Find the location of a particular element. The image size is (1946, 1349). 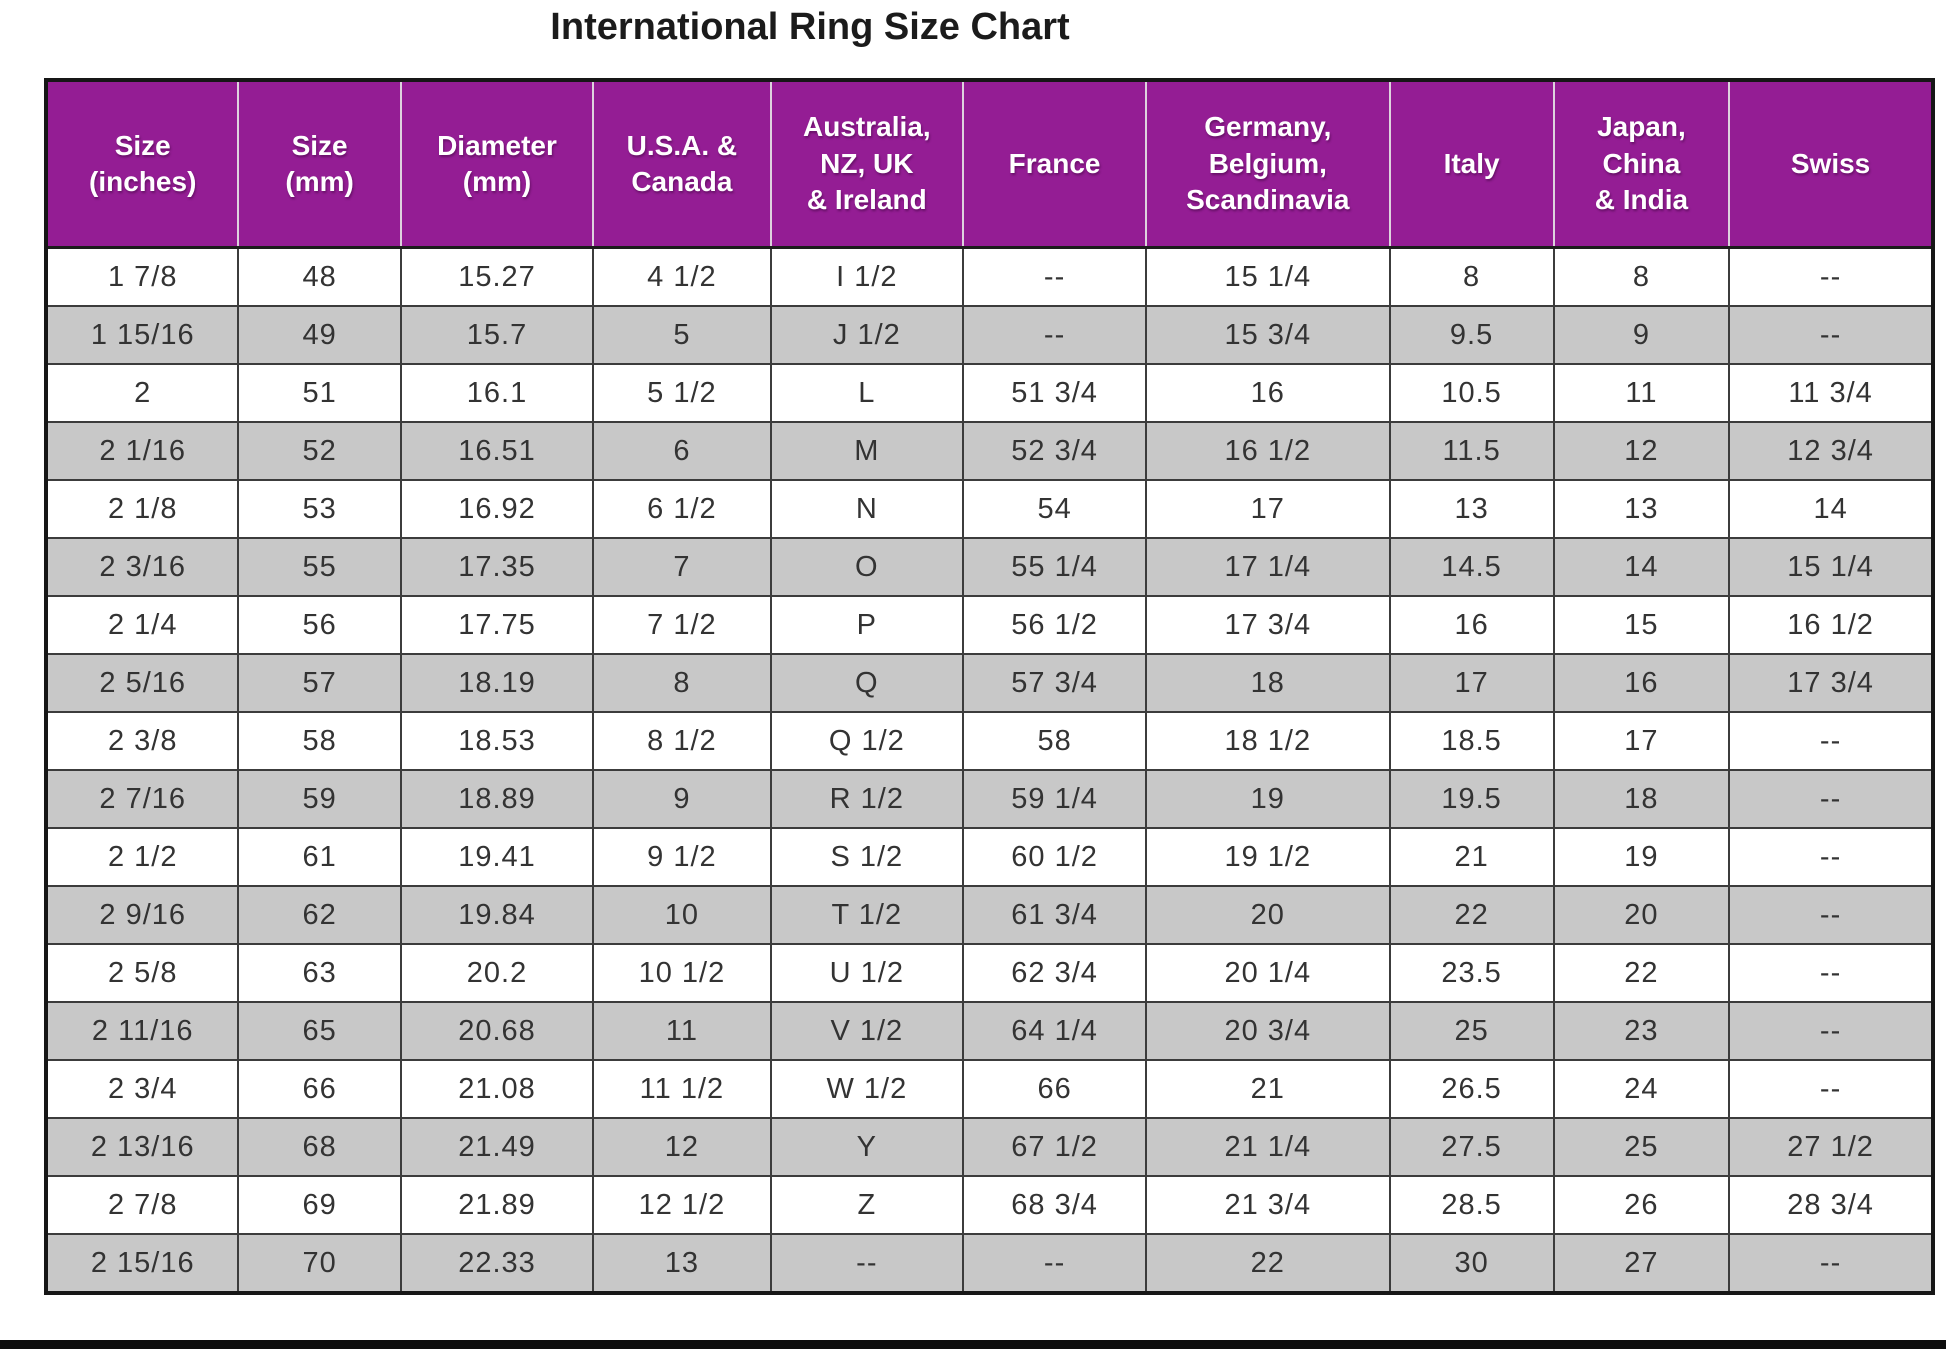

table-cell: M is located at coordinates (867, 451).